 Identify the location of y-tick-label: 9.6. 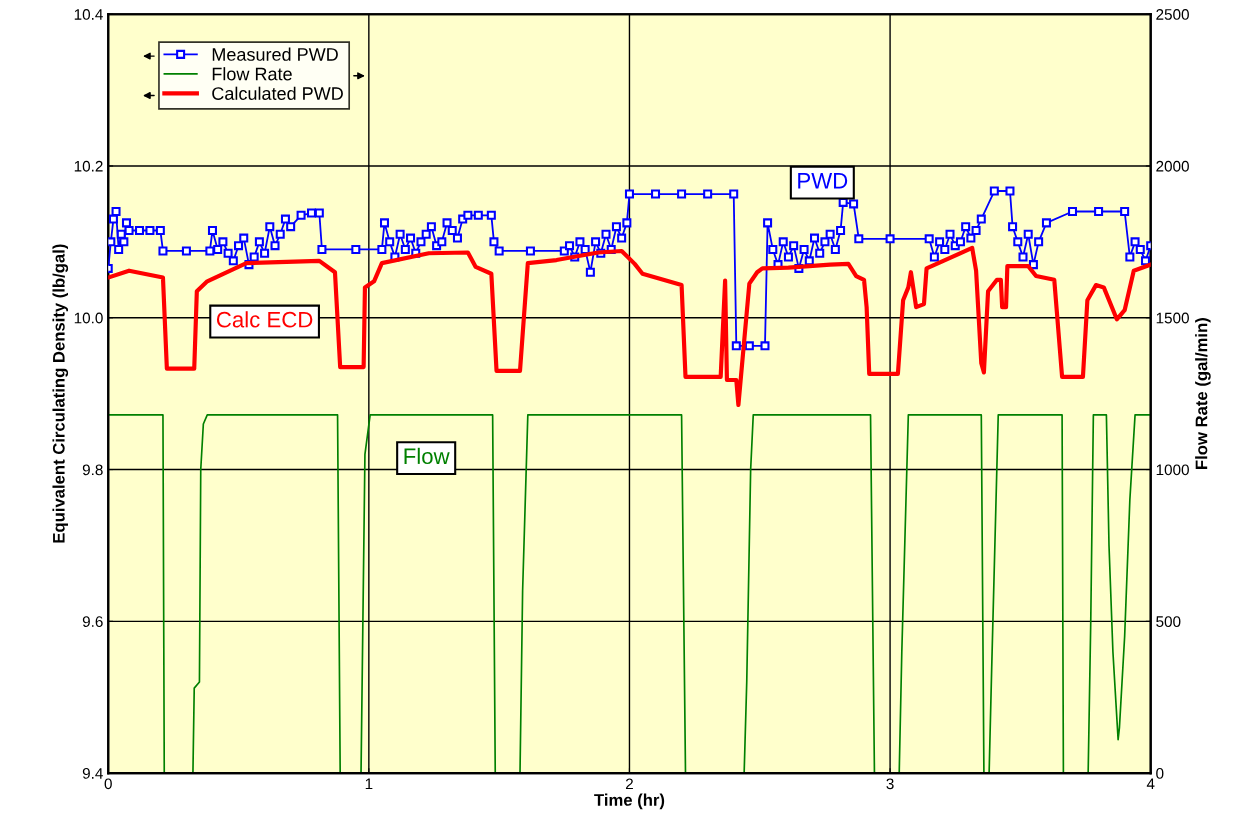
(92, 622).